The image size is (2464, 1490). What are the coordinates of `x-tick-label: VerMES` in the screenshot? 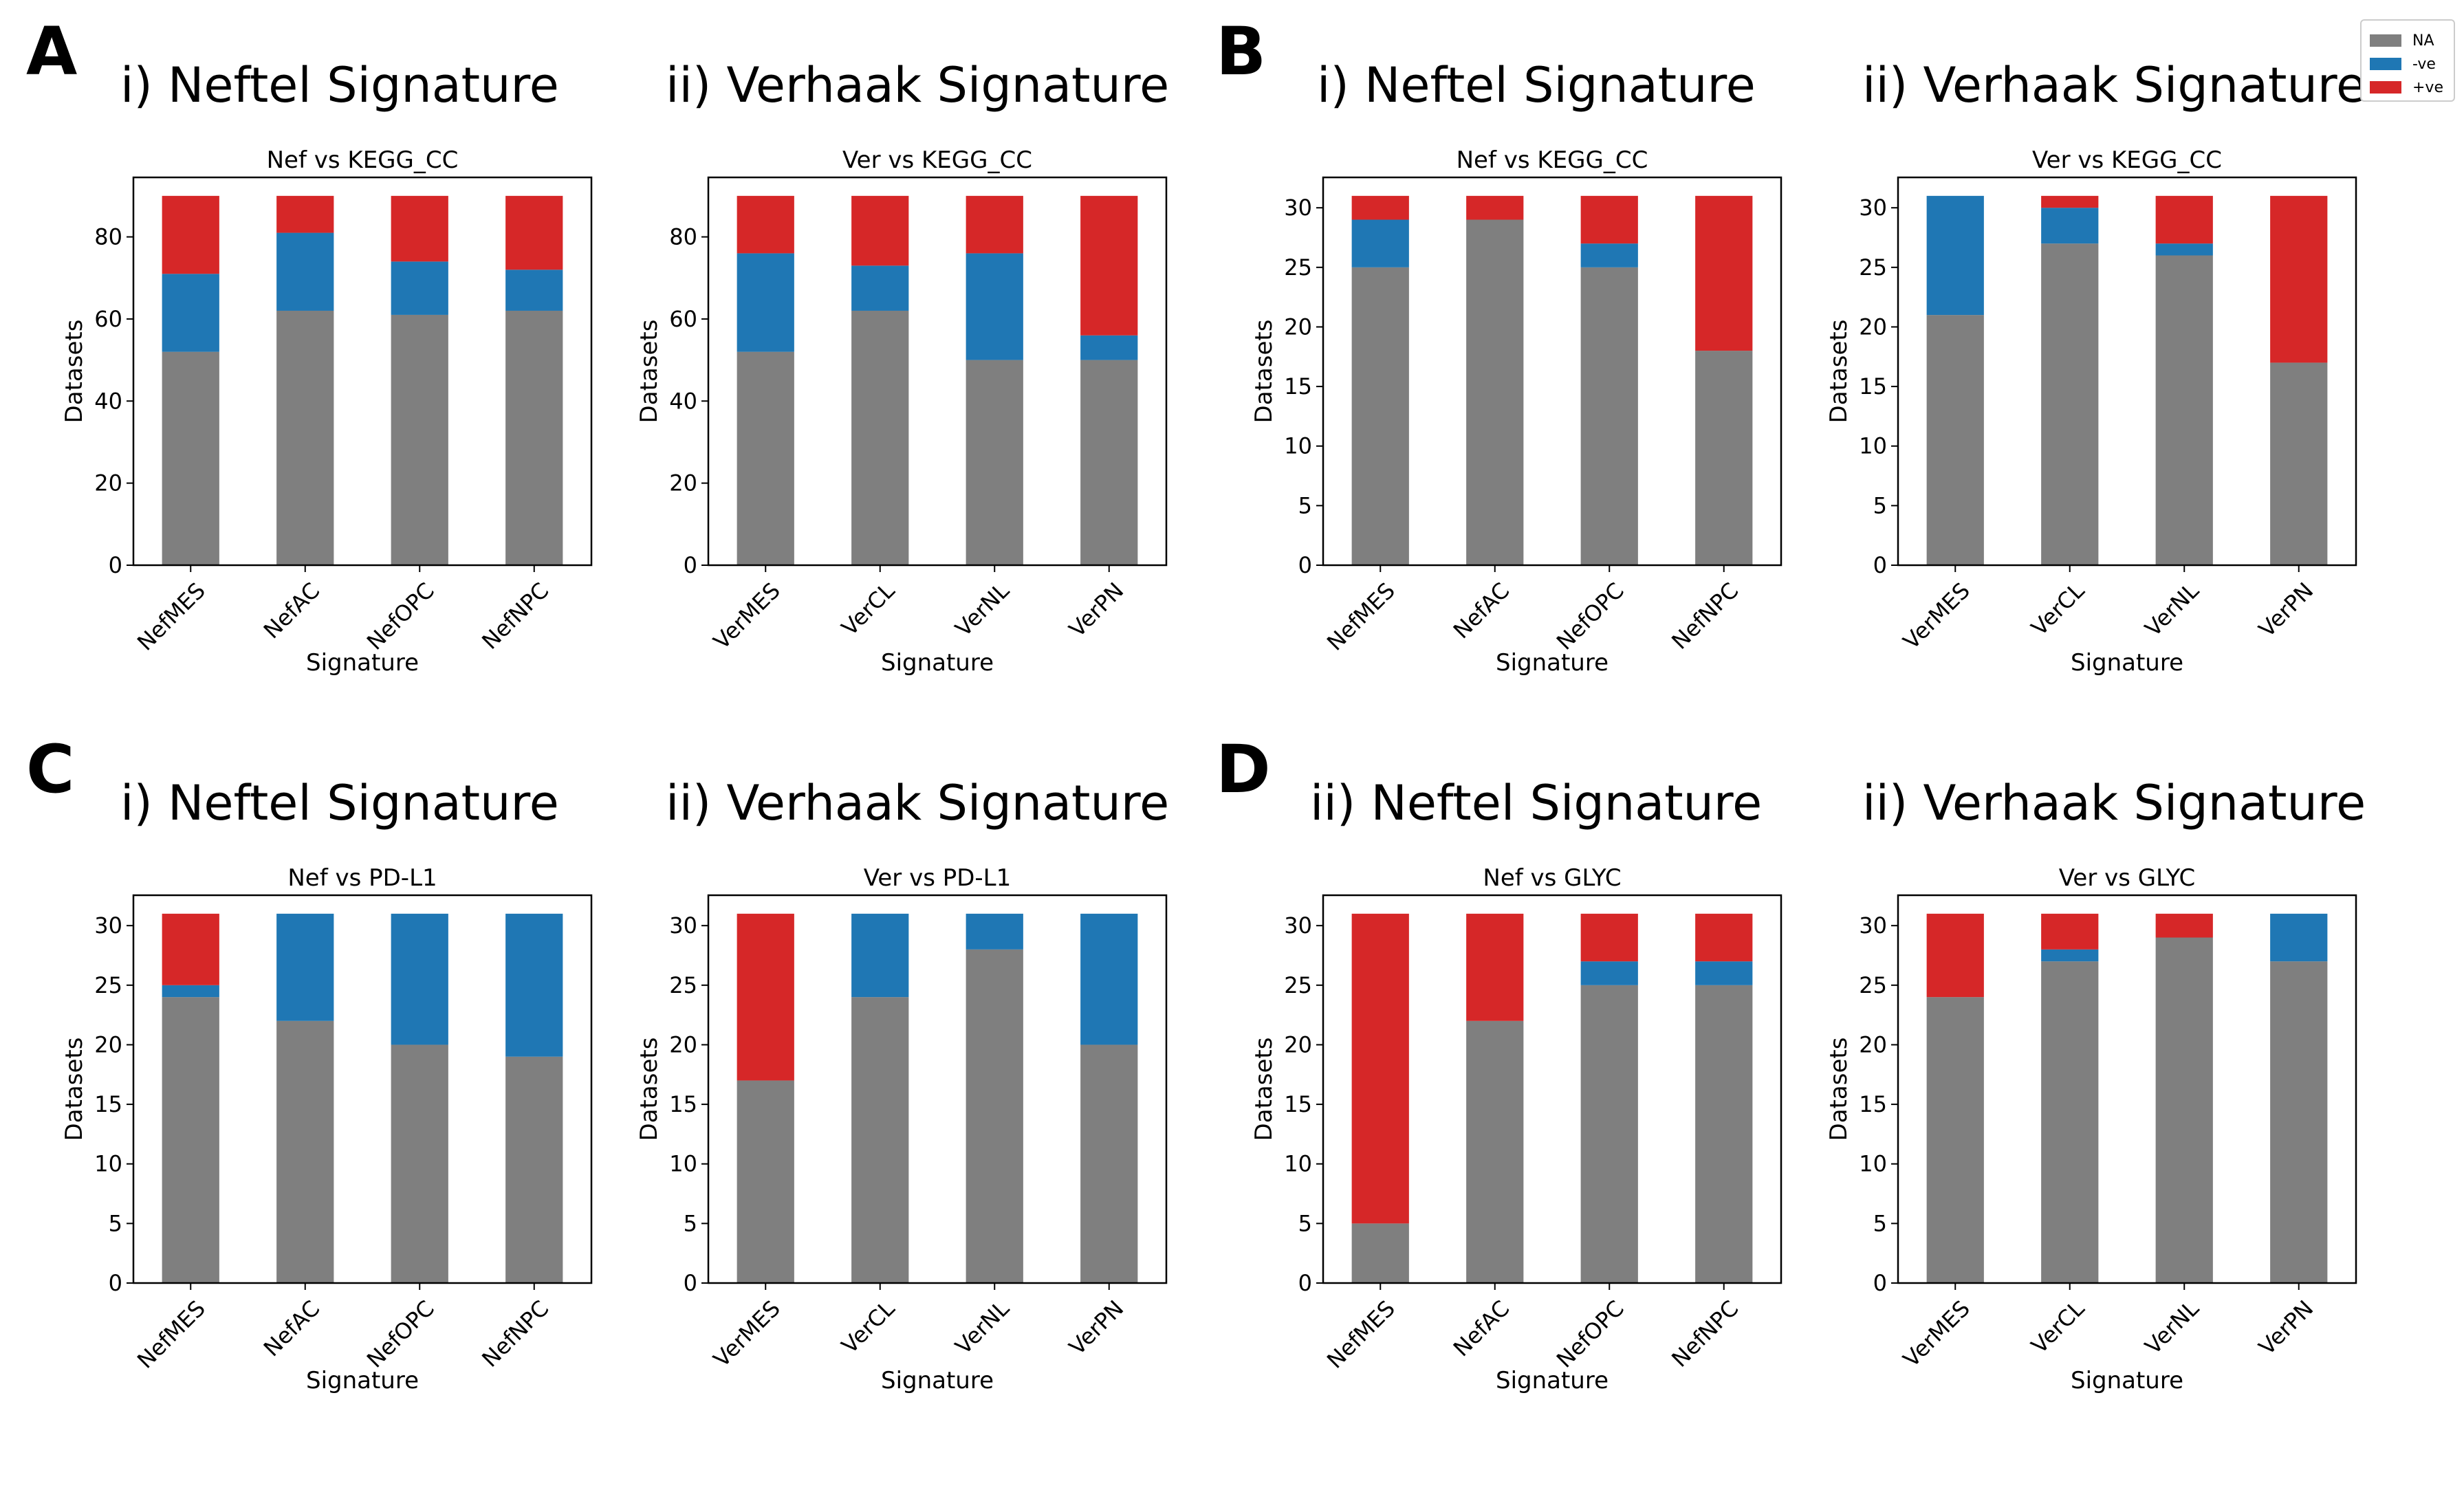 It's located at (747, 1333).